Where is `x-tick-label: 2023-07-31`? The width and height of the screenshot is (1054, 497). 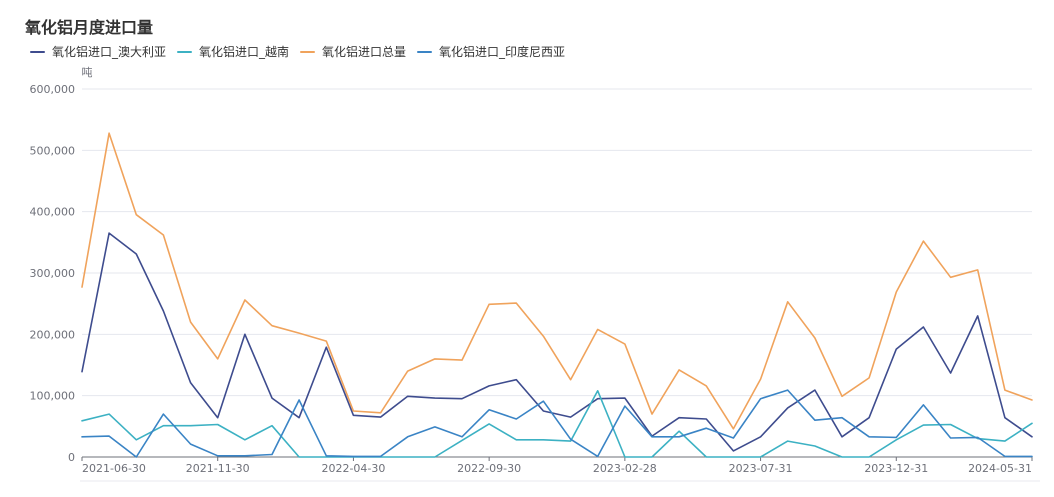
x-tick-label: 2023-07-31 is located at coordinates (761, 468).